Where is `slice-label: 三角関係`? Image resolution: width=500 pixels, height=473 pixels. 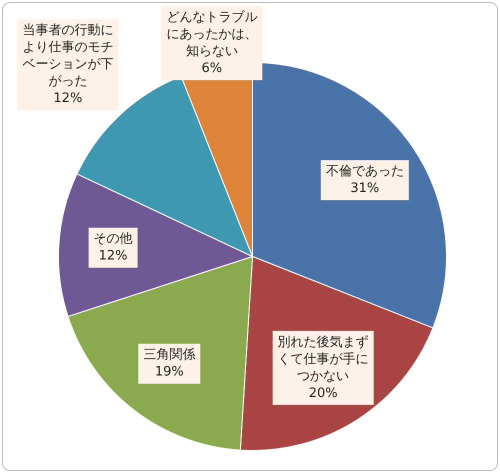 slice-label: 三角関係 is located at coordinates (169, 355).